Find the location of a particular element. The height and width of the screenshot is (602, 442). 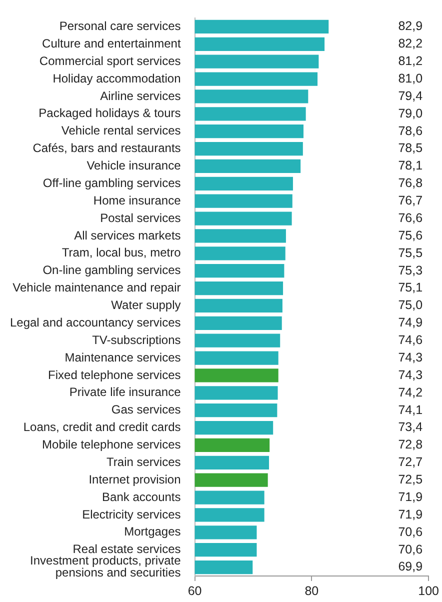

y-tick-label: Bank accounts is located at coordinates (141, 497).